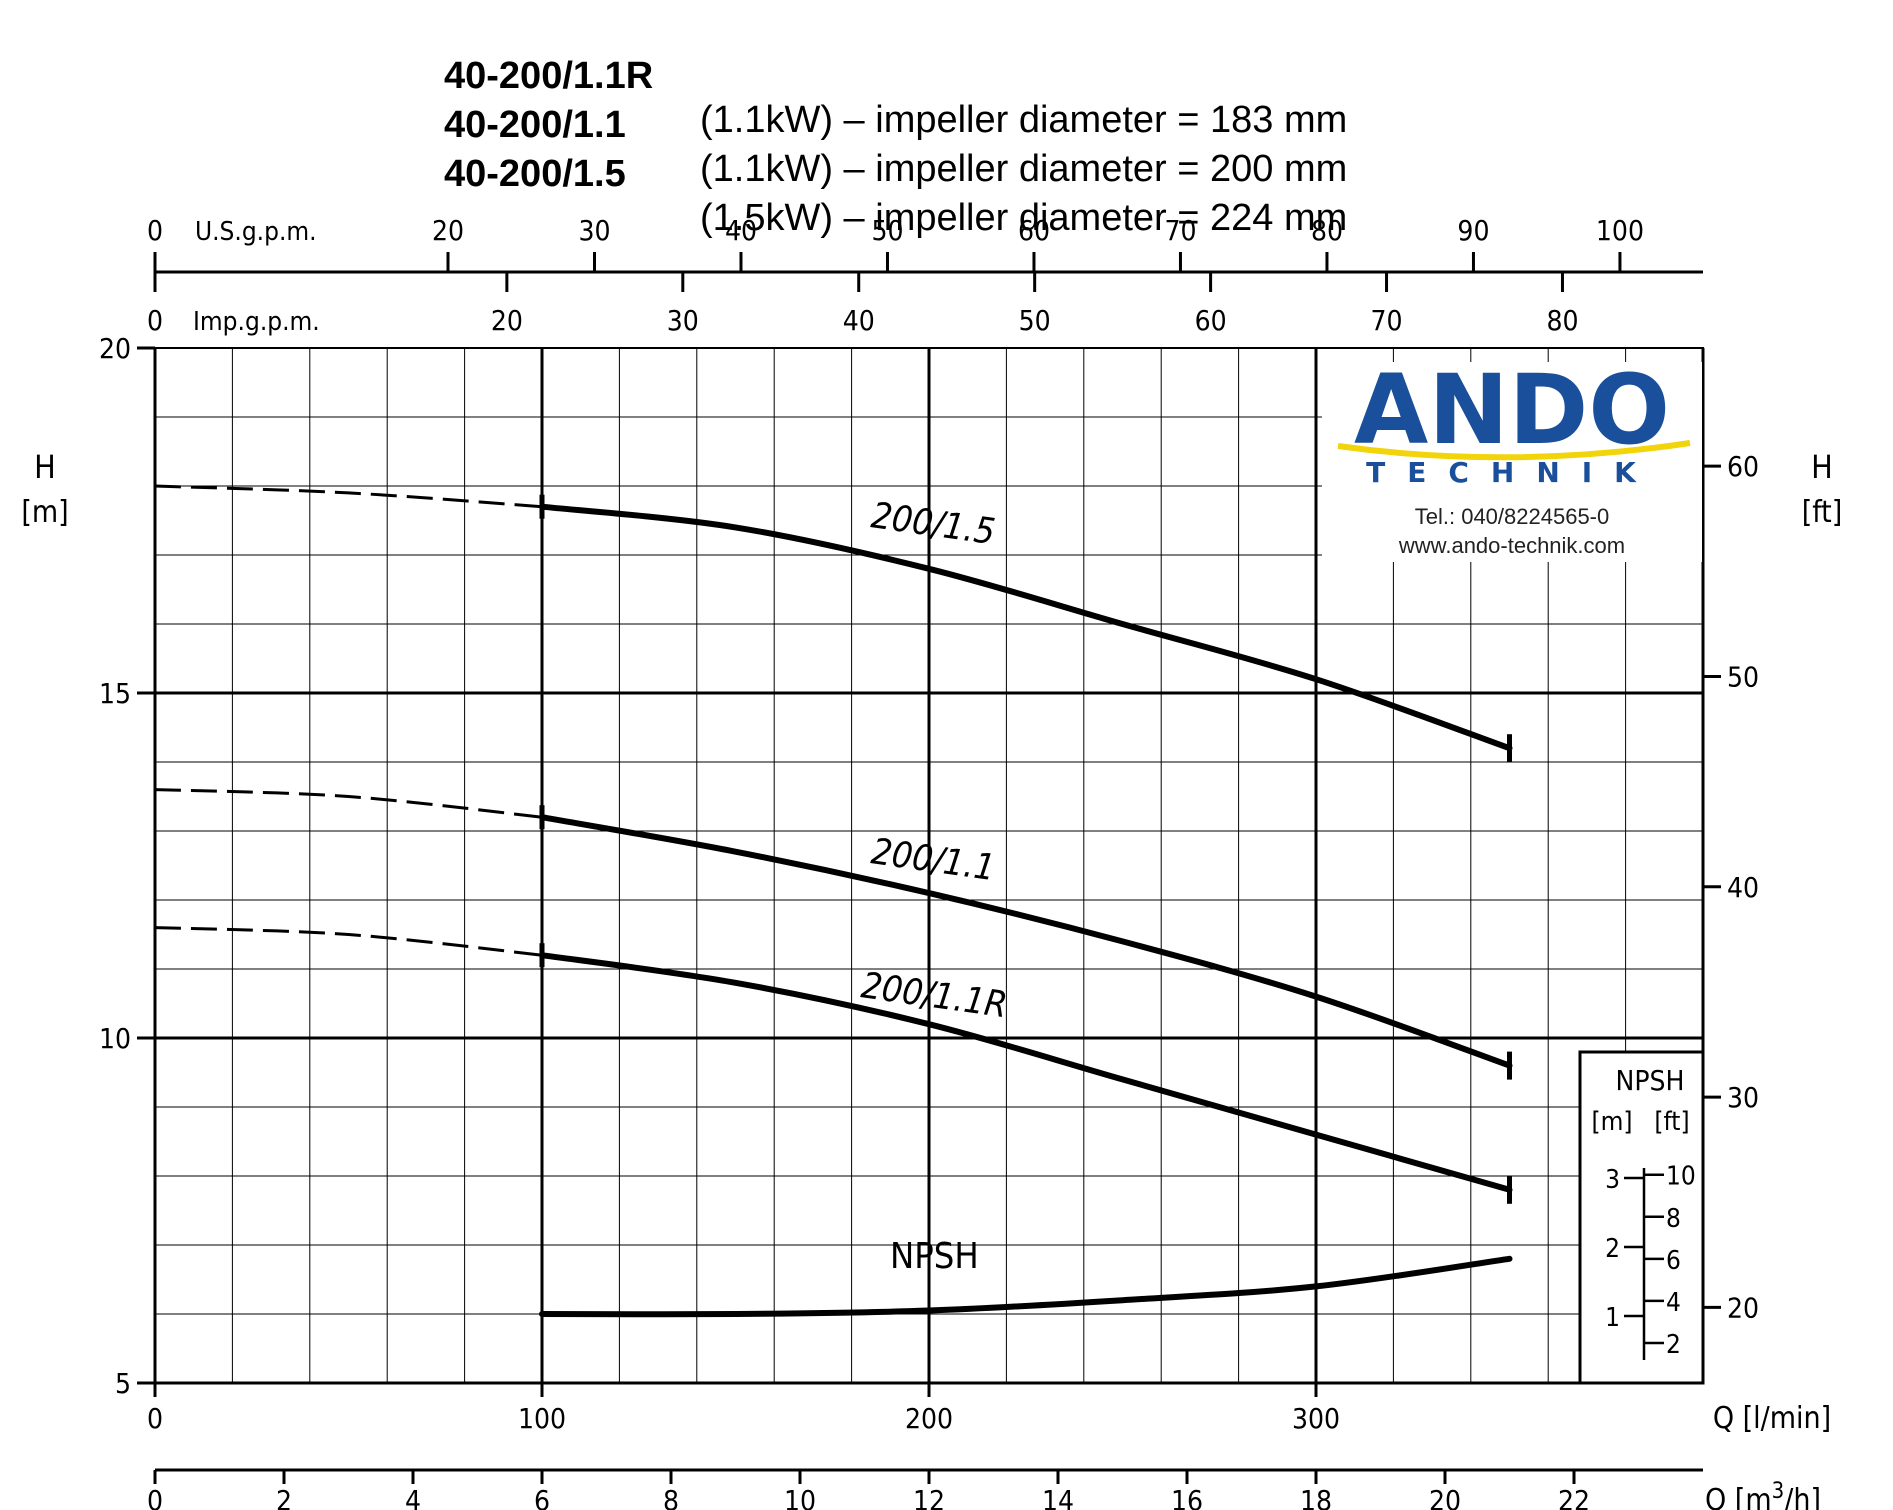 This screenshot has width=1893, height=1510. I want to click on logo-web: www.ando-technik.com, so click(1511, 545).